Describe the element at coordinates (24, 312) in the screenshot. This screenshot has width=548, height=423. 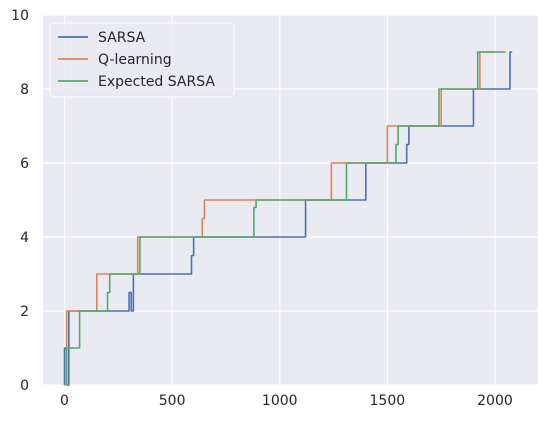
I see `y-tick-label: 2` at that location.